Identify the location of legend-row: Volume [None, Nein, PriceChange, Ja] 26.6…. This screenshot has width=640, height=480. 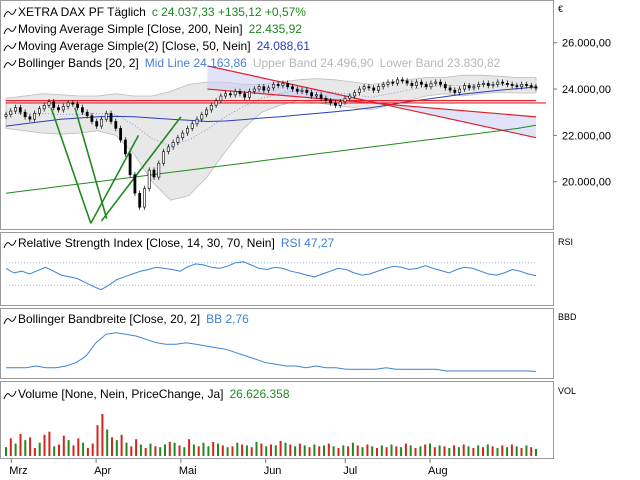
(146, 394).